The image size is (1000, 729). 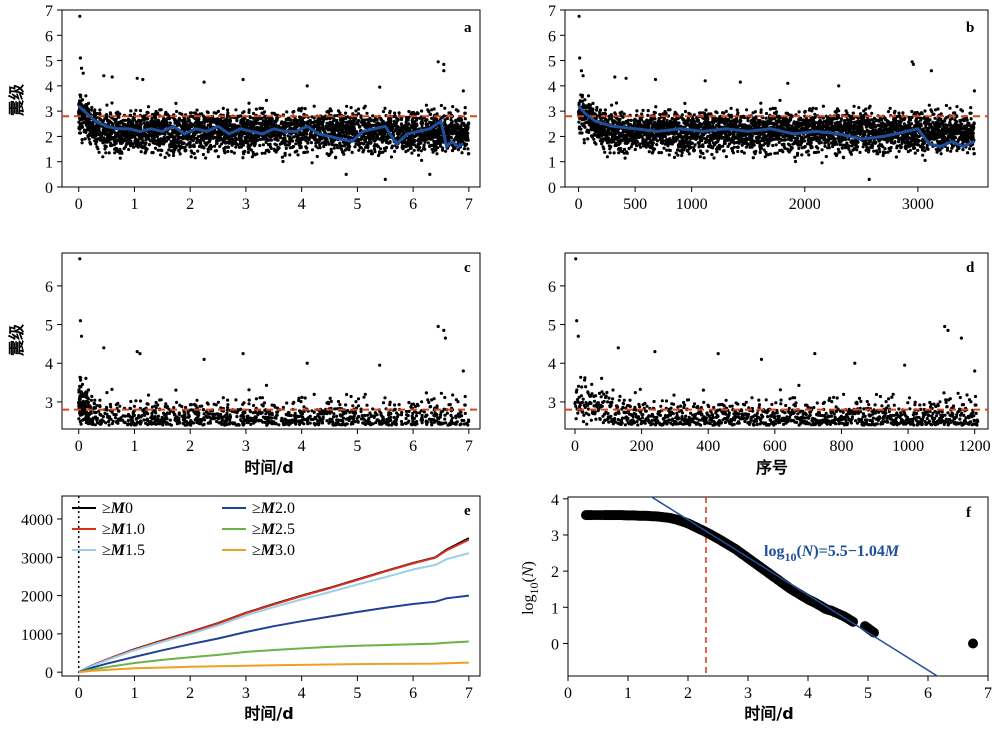 I want to click on panel-a-ylabel: 震级, so click(x=16, y=100).